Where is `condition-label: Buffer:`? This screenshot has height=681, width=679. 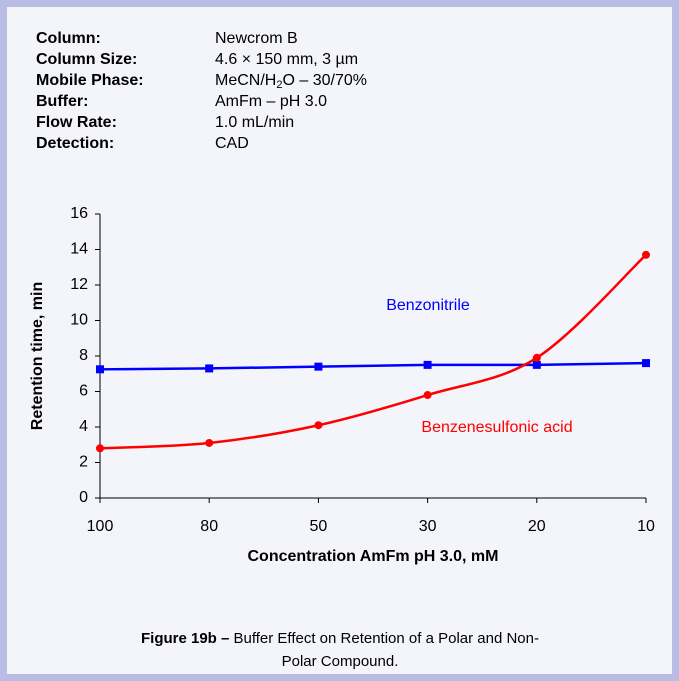 condition-label: Buffer: is located at coordinates (62, 101).